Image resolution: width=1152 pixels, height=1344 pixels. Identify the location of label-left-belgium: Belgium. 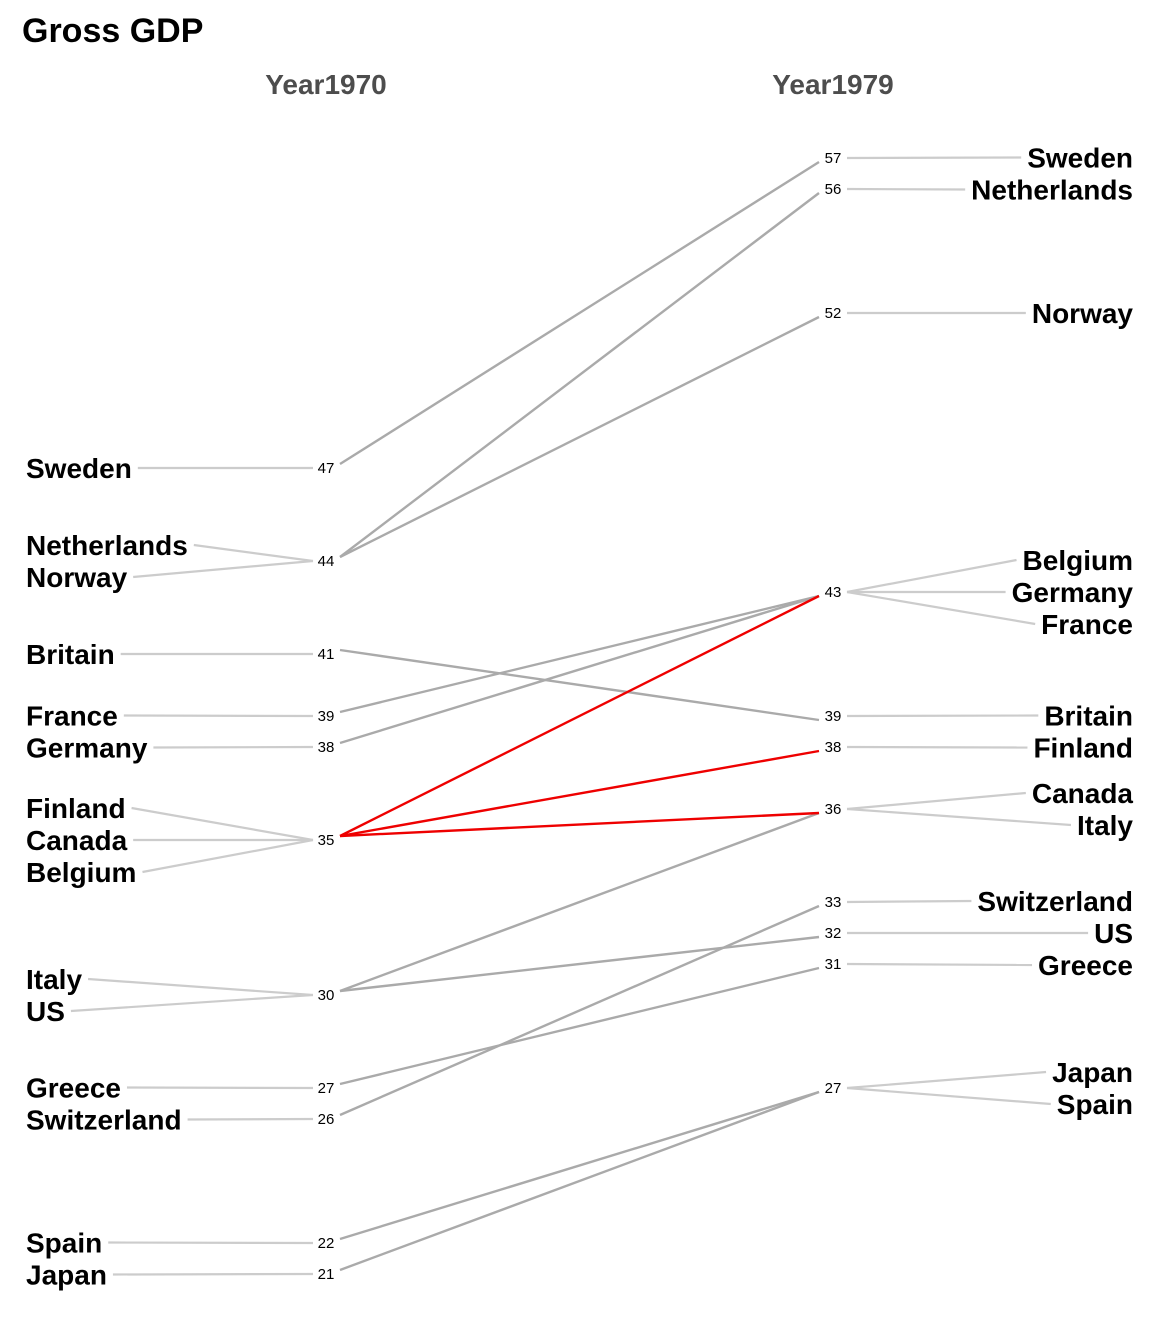
(81, 872).